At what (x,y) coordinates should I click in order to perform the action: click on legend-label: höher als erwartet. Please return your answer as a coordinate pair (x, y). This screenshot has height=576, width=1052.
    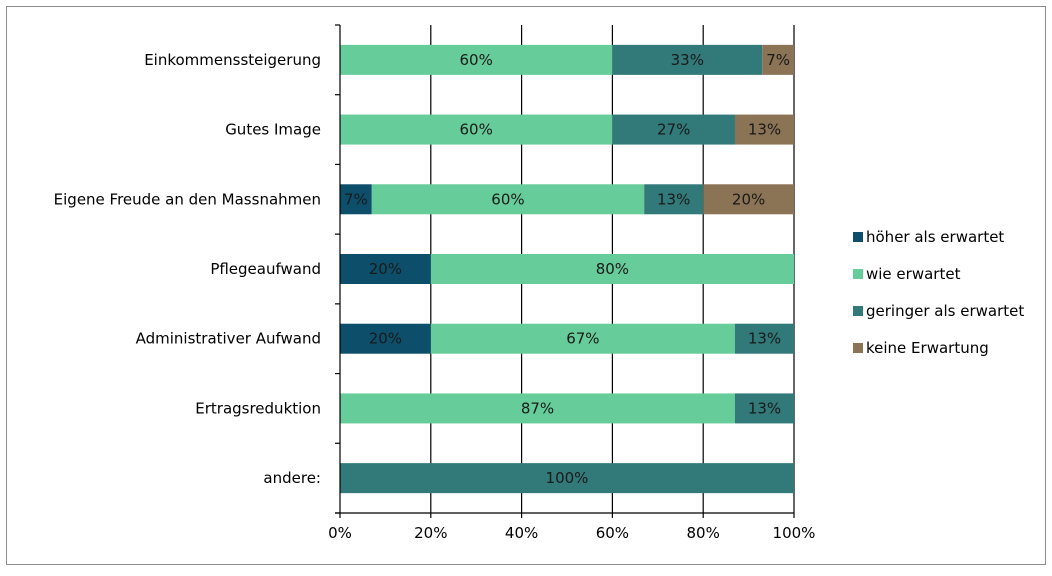
    Looking at the image, I should click on (935, 237).